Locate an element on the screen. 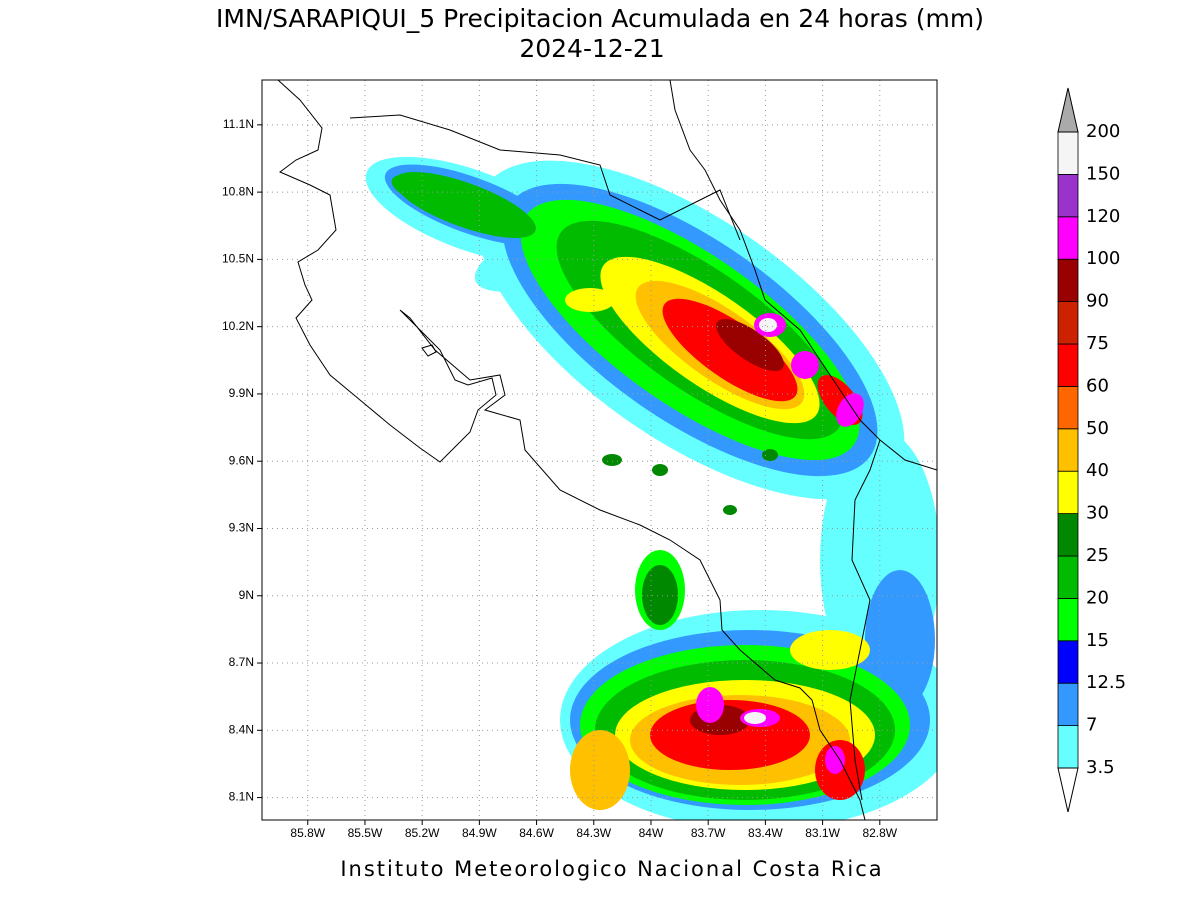 This screenshot has width=1200, height=900. x-tick-label: 84W is located at coordinates (651, 833).